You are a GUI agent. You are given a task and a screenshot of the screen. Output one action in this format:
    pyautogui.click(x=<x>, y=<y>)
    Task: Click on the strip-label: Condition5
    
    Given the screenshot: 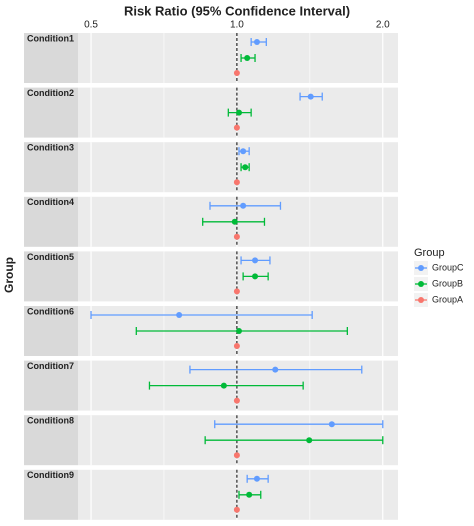 What is the action you would take?
    pyautogui.click(x=50, y=257)
    